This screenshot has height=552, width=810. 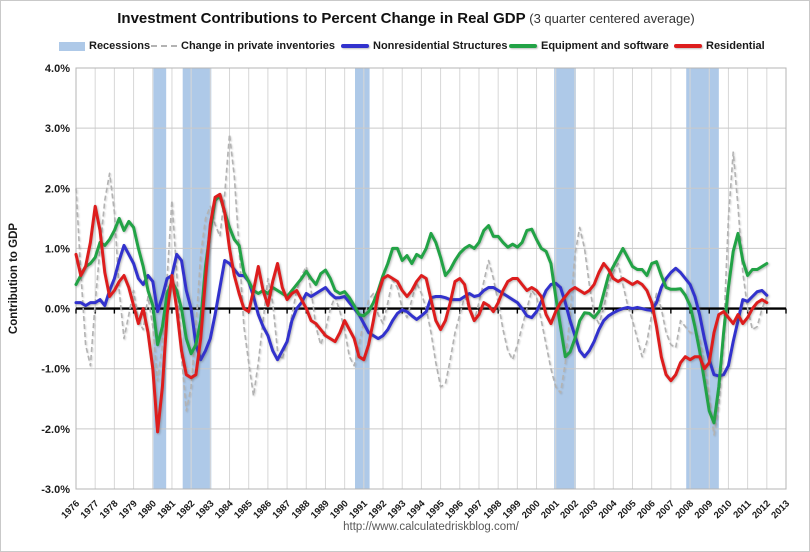 What do you see at coordinates (355, 46) in the screenshot?
I see `nonresidential-line-swatch` at bounding box center [355, 46].